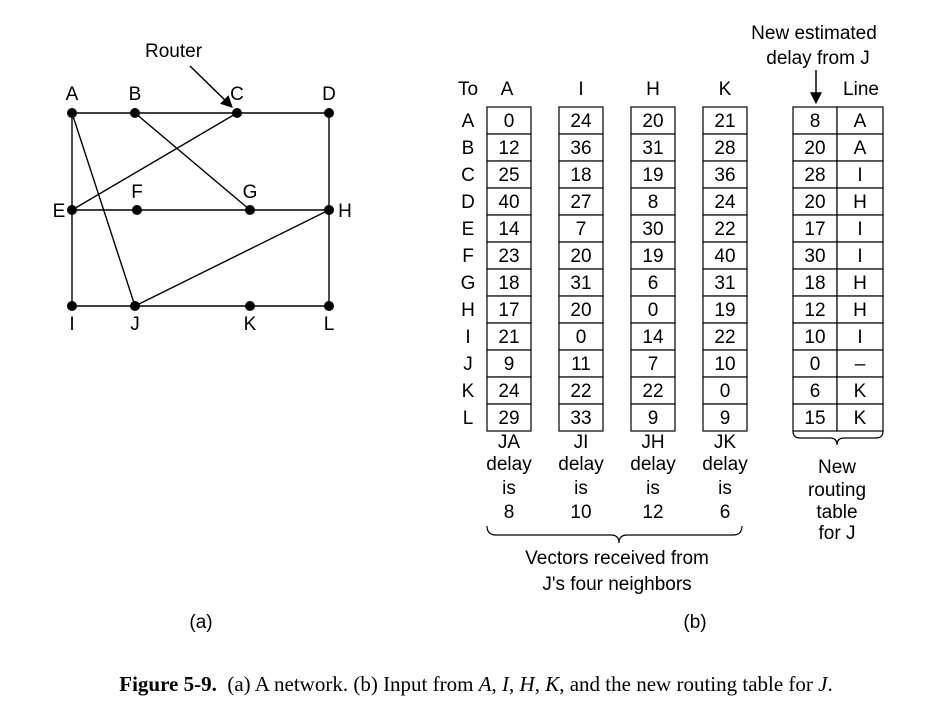 This screenshot has width=952, height=718. What do you see at coordinates (838, 282) in the screenshot?
I see `routing-row: 18 H` at bounding box center [838, 282].